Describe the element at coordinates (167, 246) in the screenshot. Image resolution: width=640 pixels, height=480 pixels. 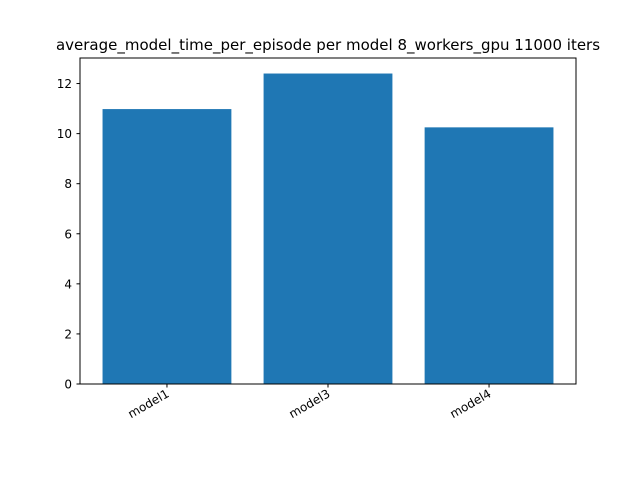
I see `bar-model1` at that location.